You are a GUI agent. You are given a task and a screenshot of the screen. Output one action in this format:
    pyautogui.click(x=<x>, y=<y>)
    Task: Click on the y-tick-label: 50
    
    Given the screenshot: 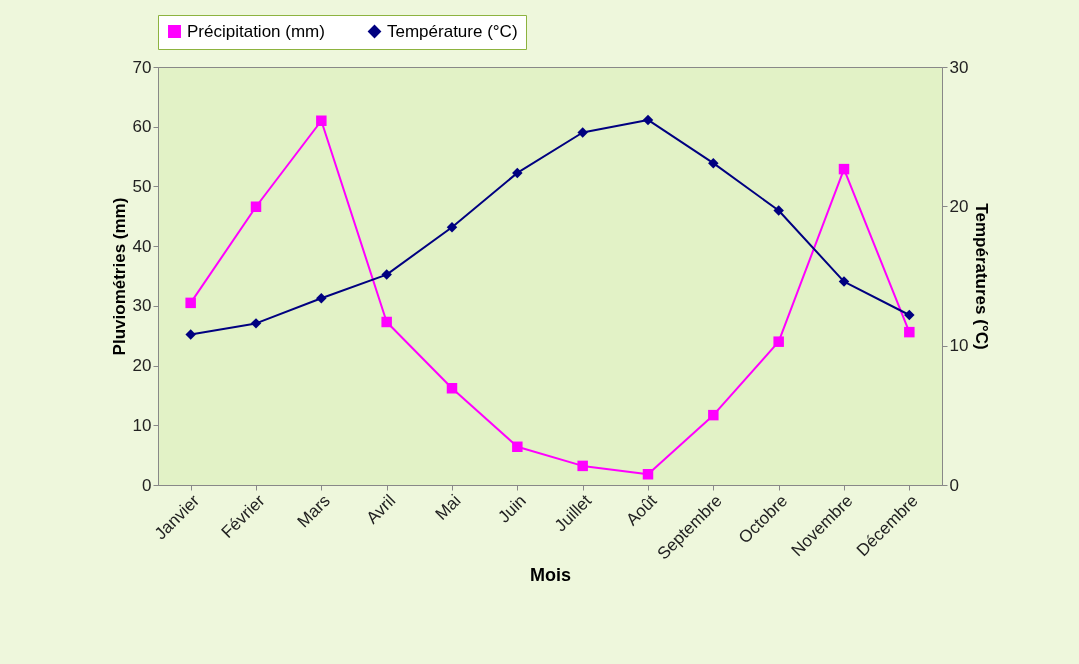 What is the action you would take?
    pyautogui.click(x=142, y=186)
    